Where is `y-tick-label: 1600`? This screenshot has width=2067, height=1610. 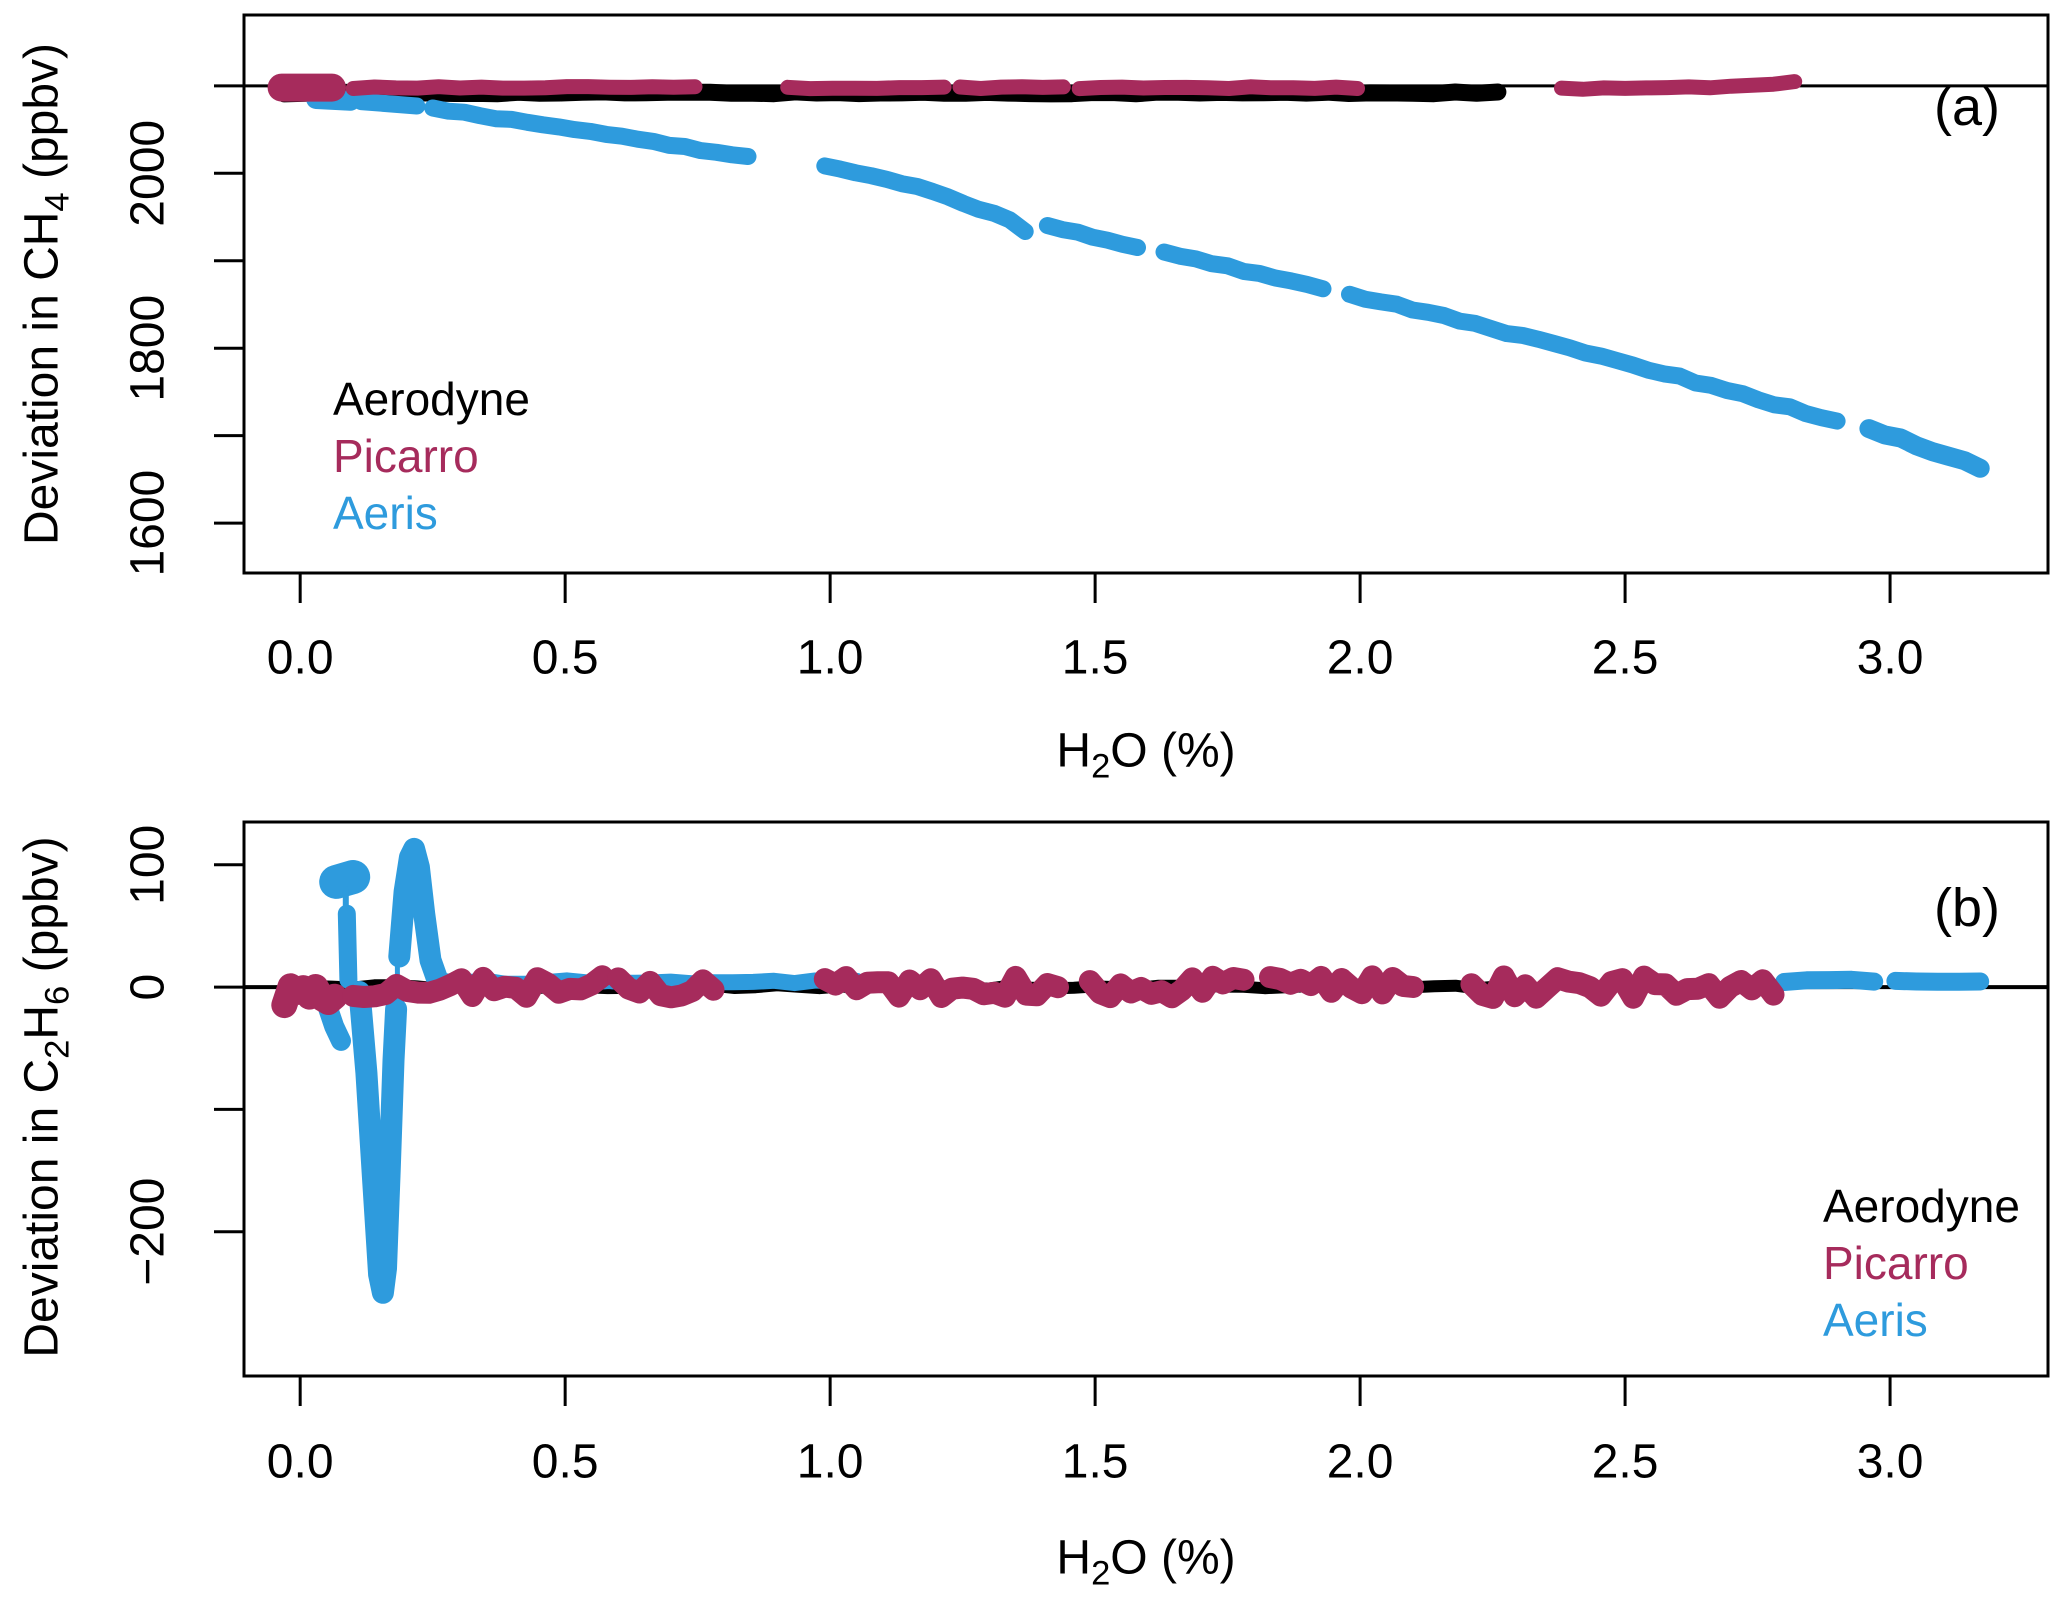
y-tick-label: 1600 is located at coordinates (148, 523).